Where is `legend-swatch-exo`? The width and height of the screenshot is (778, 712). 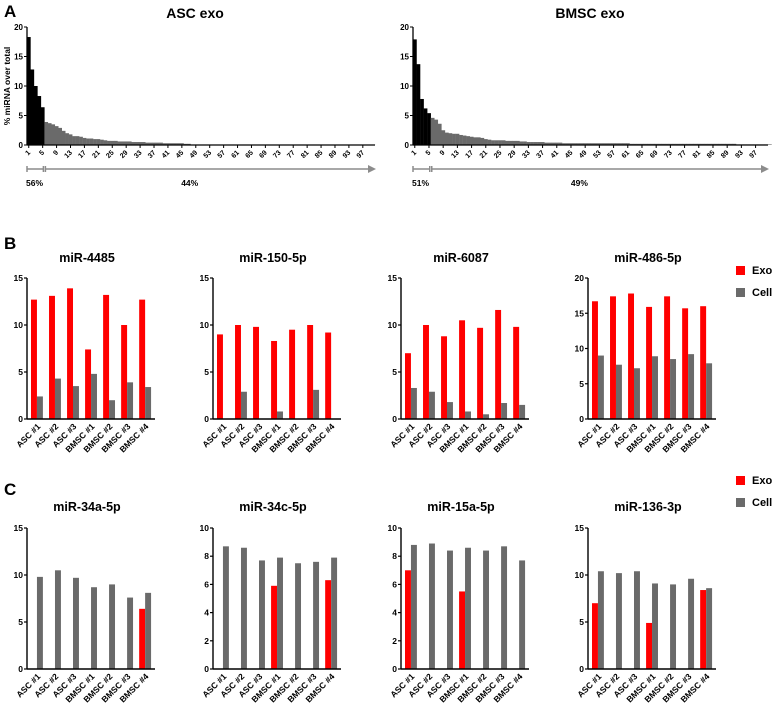
legend-swatch-exo is located at coordinates (740, 480).